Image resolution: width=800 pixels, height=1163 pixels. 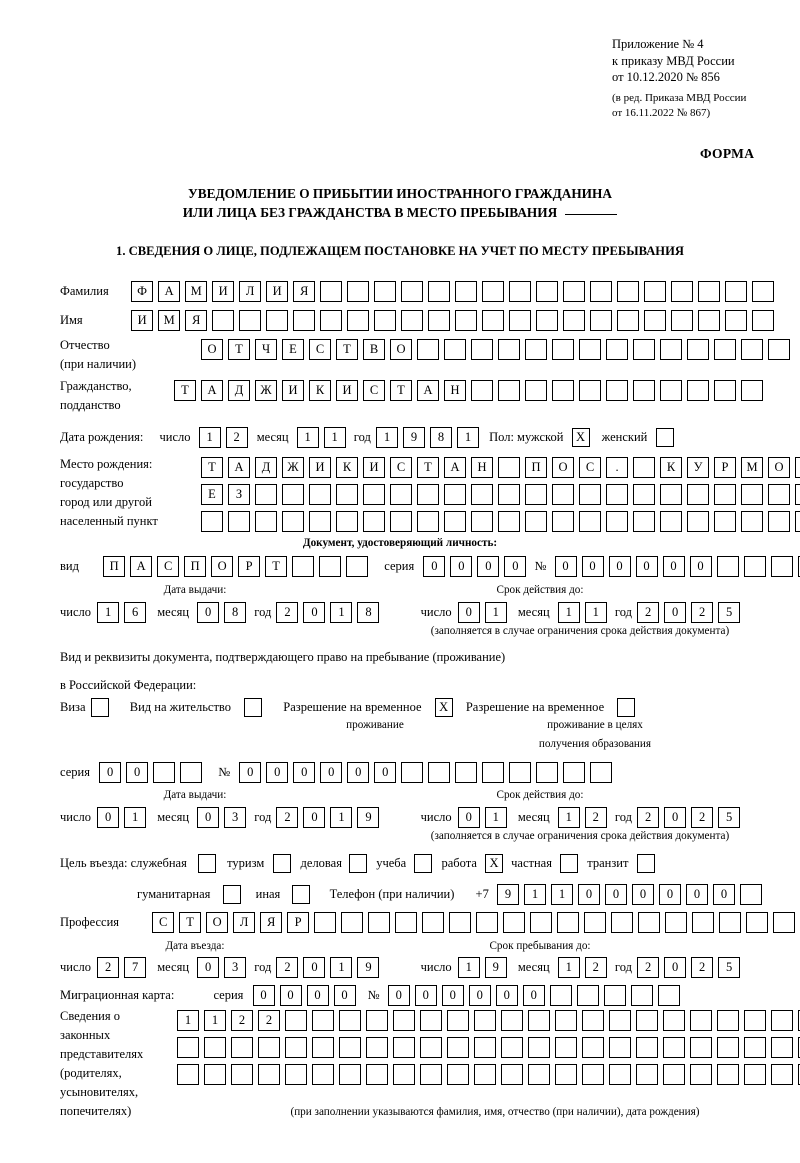 I want to click on grid-cell: 9, so click(x=368, y=817).